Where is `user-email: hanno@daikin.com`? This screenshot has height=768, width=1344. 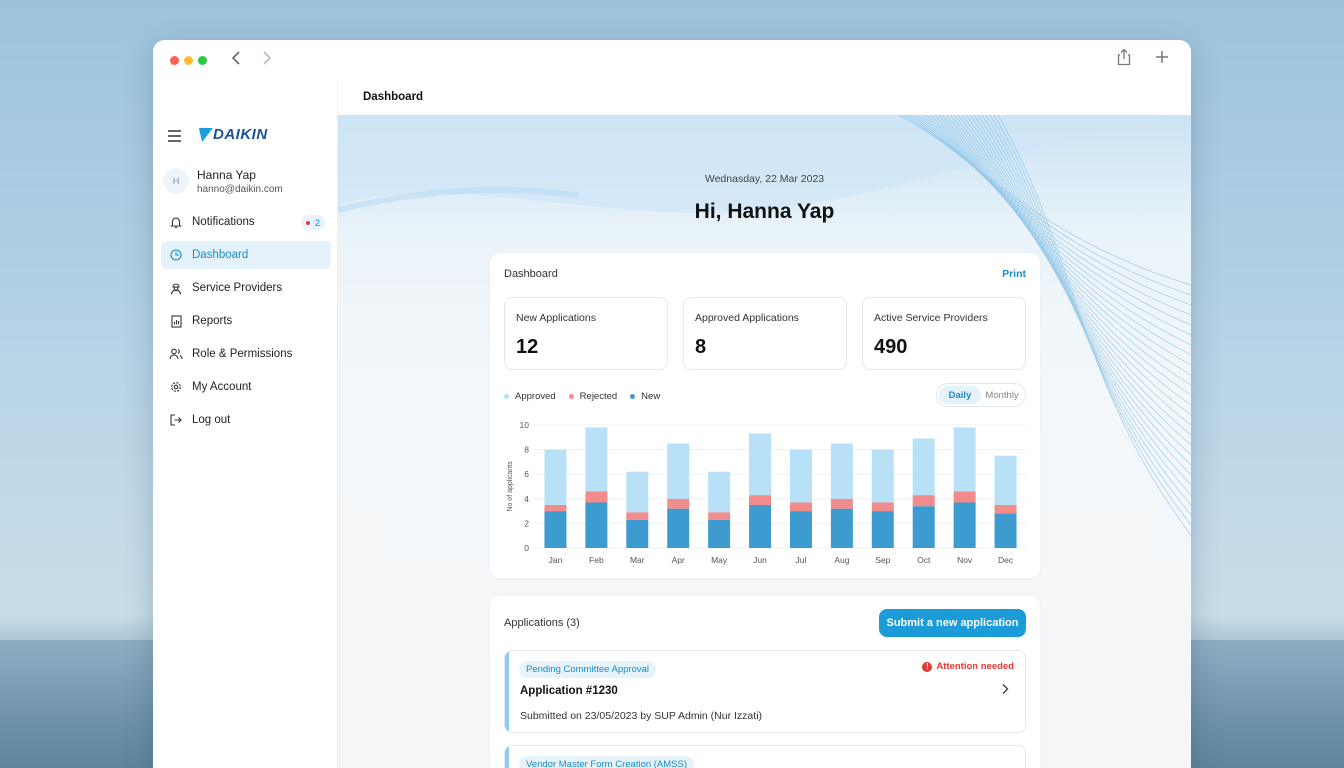
user-email: hanno@daikin.com is located at coordinates (240, 189).